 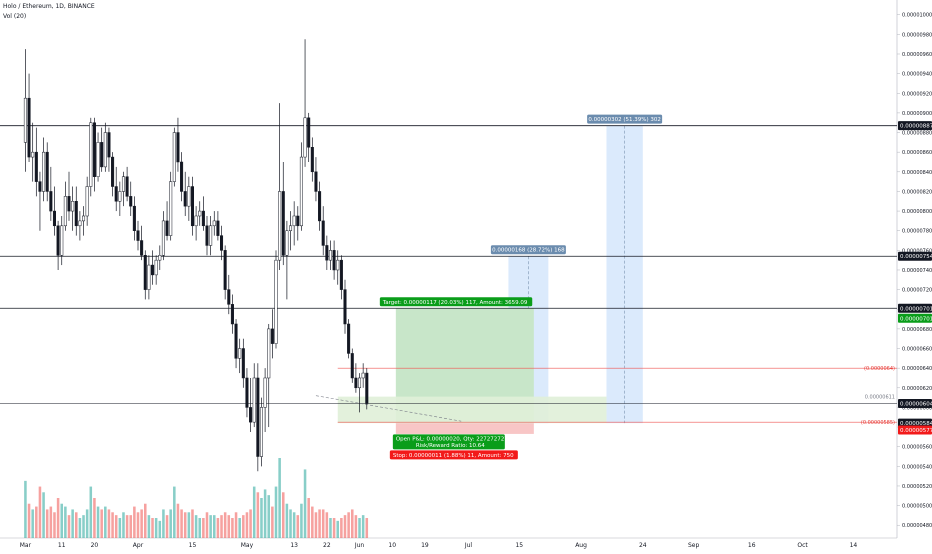 I want to click on y-tick-label: 0.00000900, so click(x=917, y=114).